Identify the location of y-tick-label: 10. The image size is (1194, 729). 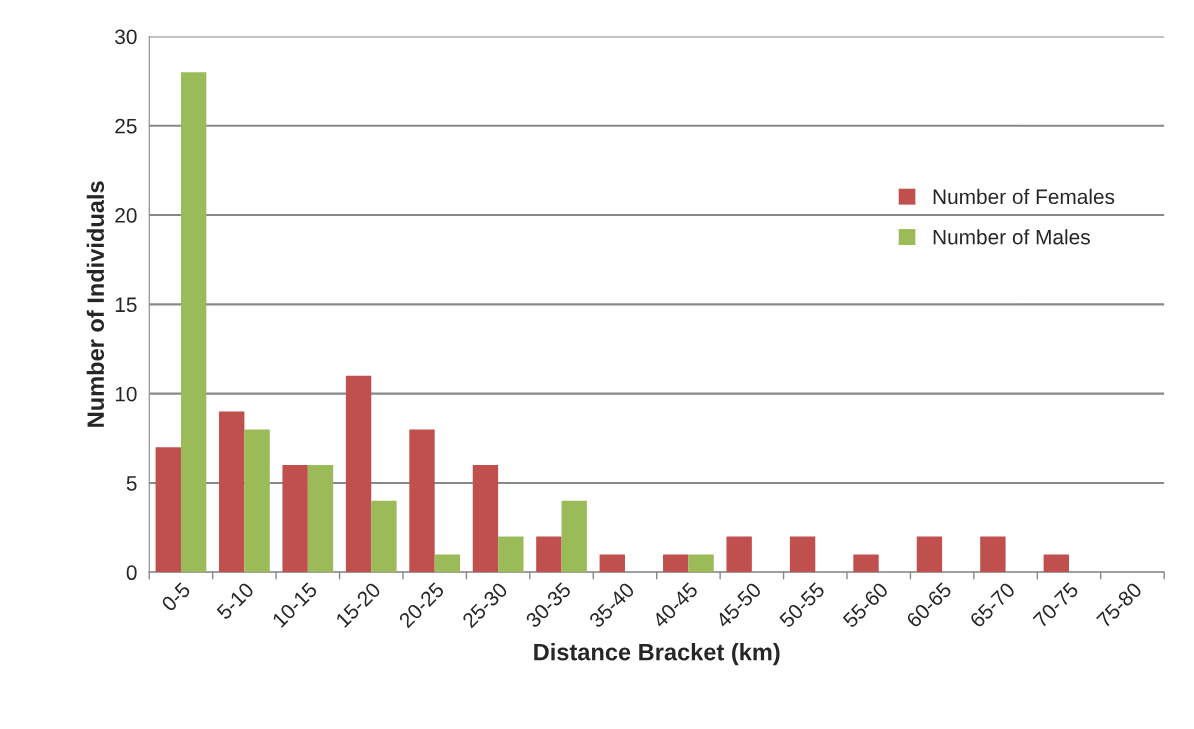
(126, 394).